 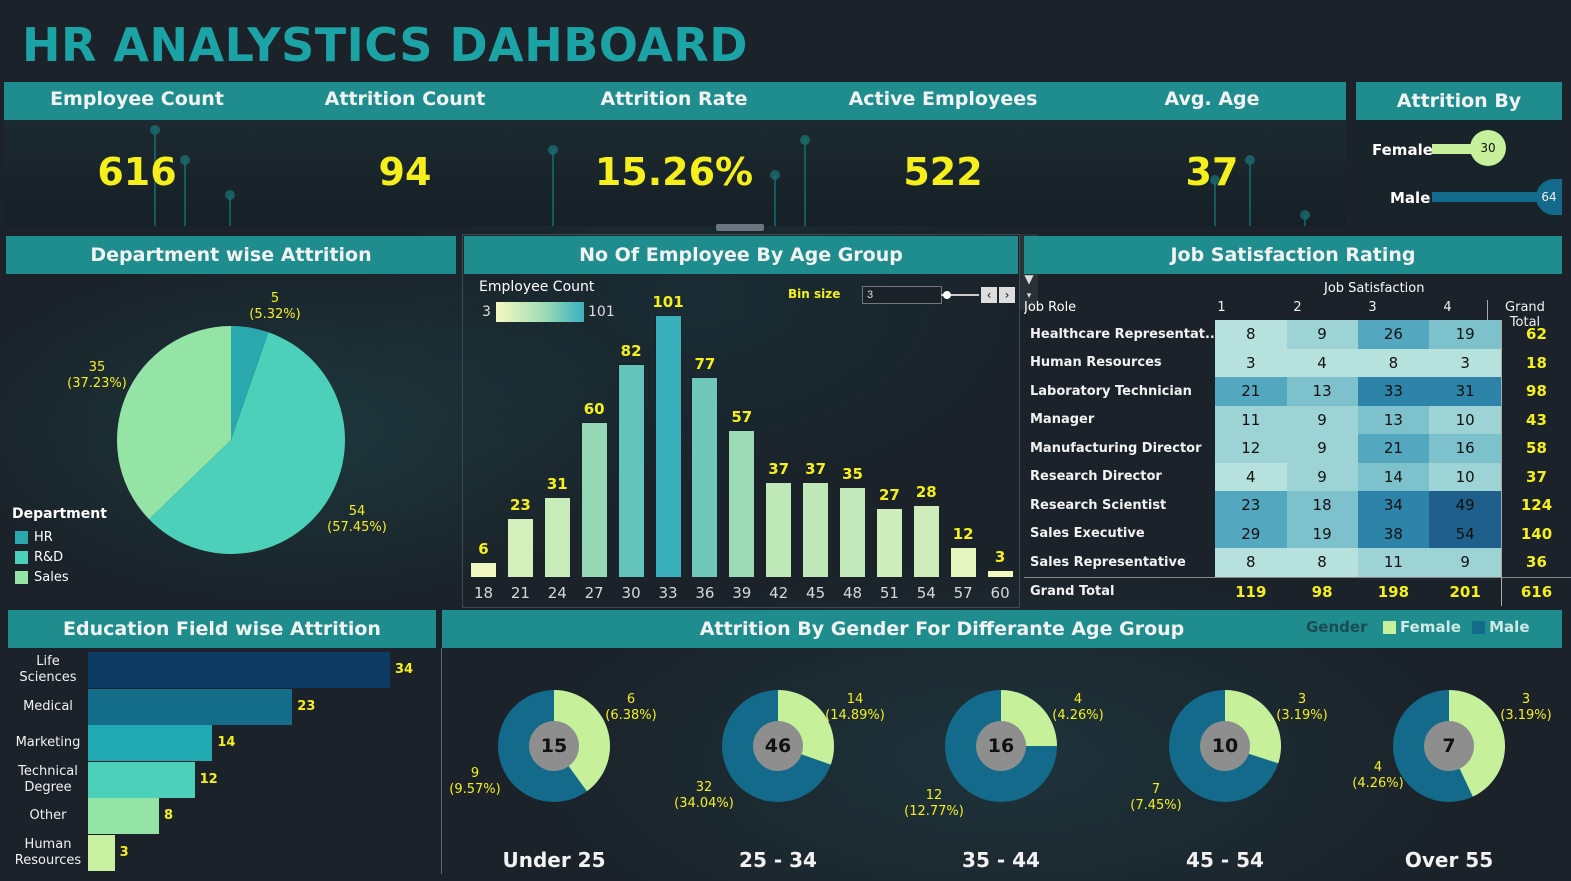 I want to click on table-cell: 34, so click(x=1393, y=505).